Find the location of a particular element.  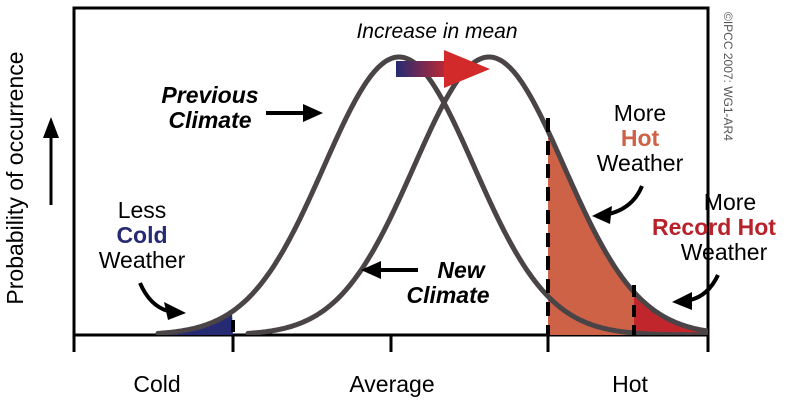

new-climate-label-line2: Climate is located at coordinates (447, 295).